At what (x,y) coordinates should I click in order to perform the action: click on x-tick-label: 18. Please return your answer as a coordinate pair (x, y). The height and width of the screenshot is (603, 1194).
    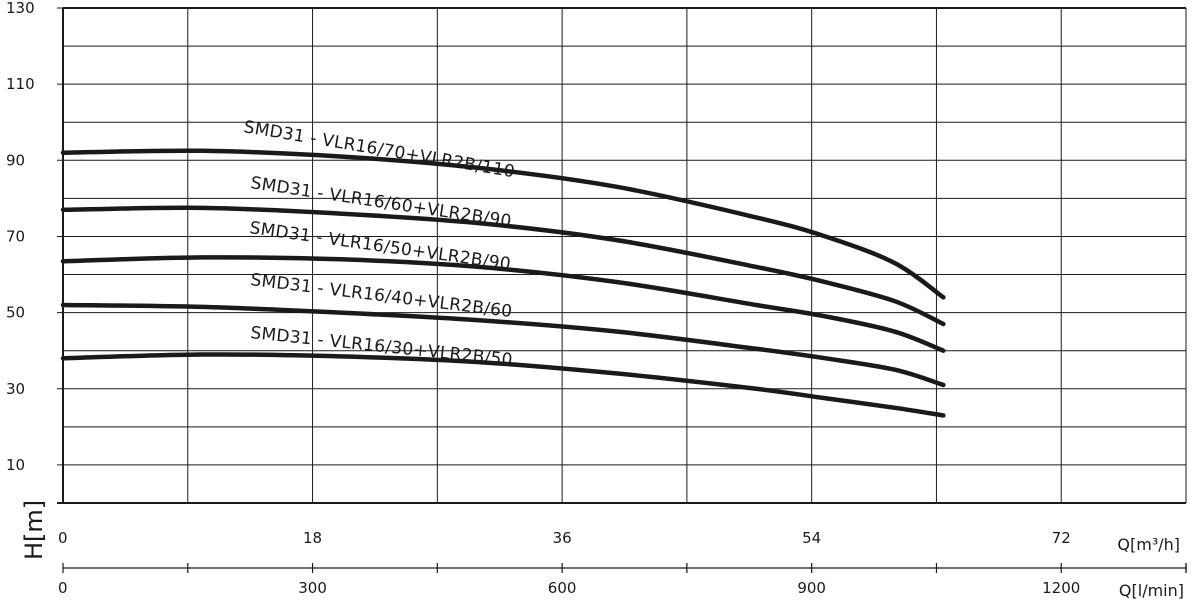
    Looking at the image, I should click on (312, 538).